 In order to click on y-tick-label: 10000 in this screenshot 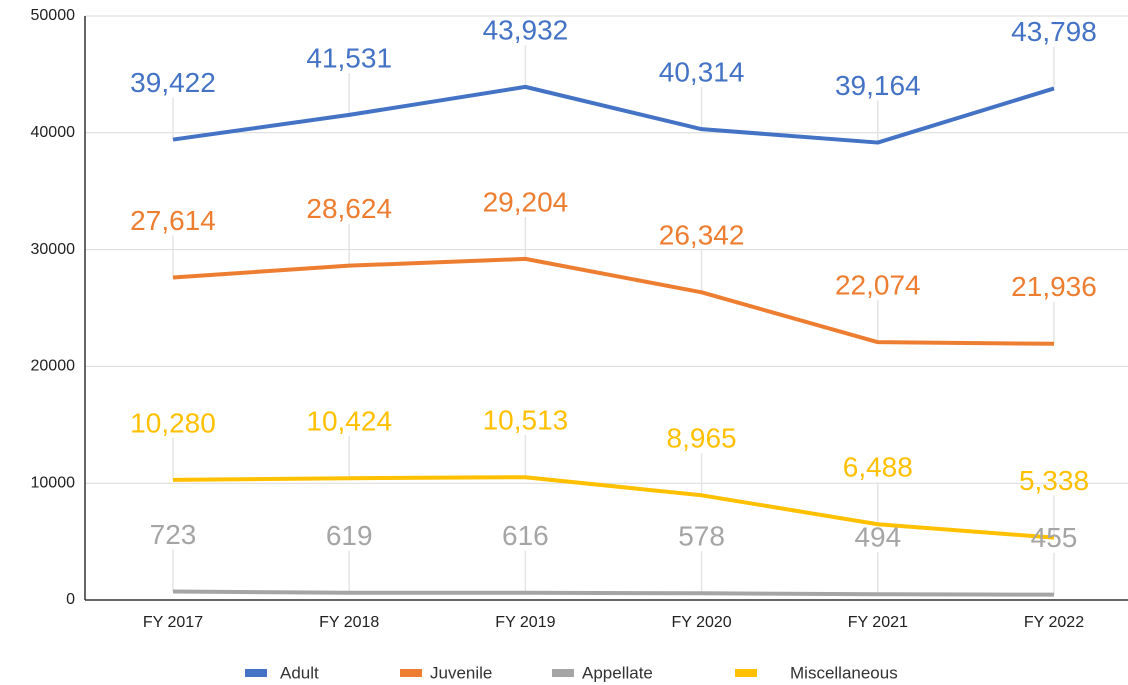, I will do `click(53, 482)`.